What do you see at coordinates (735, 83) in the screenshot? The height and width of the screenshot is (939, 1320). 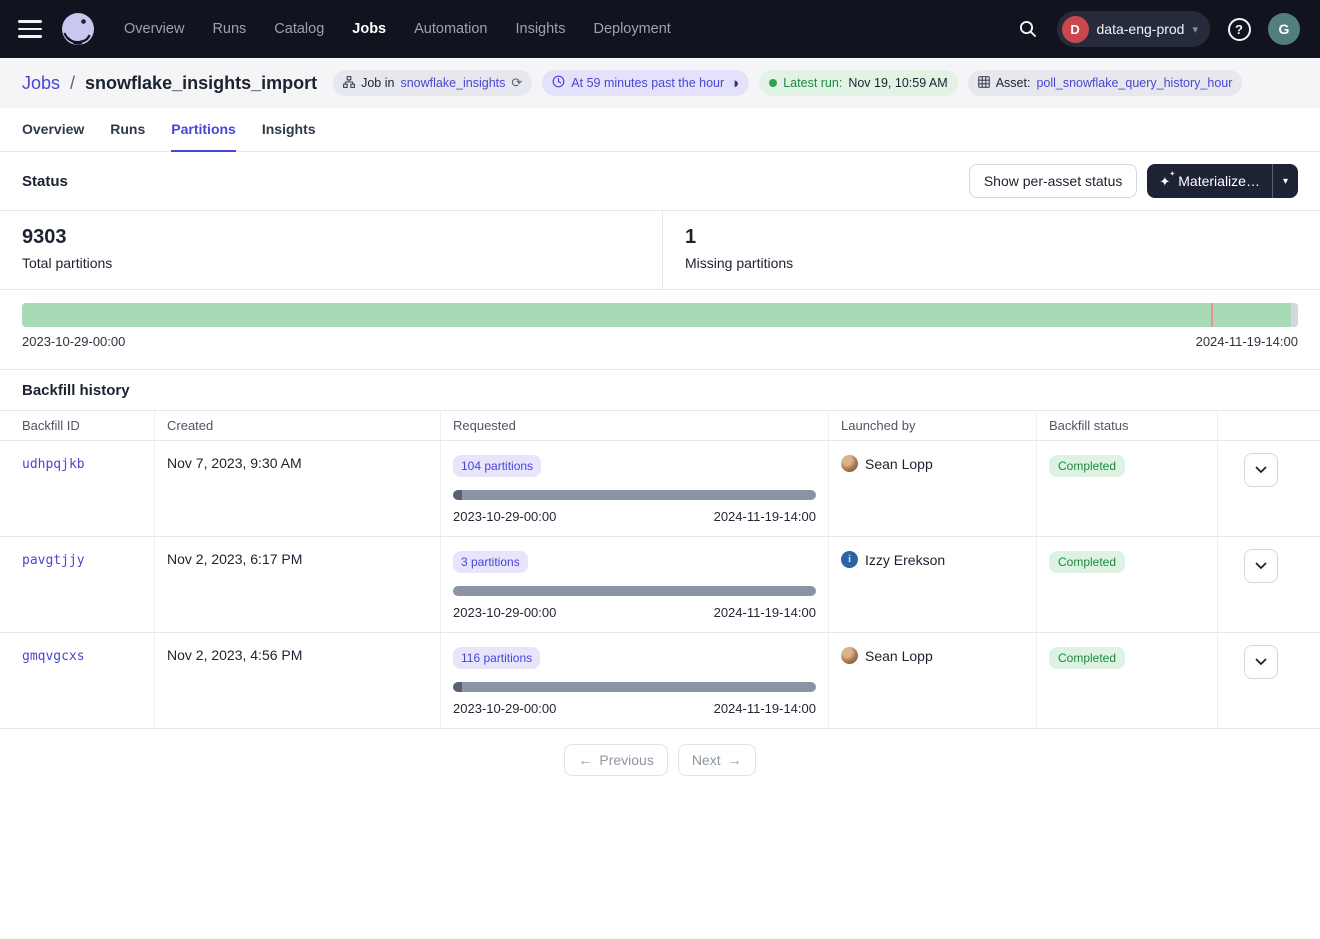 I see `schedule-toggle: ◑` at bounding box center [735, 83].